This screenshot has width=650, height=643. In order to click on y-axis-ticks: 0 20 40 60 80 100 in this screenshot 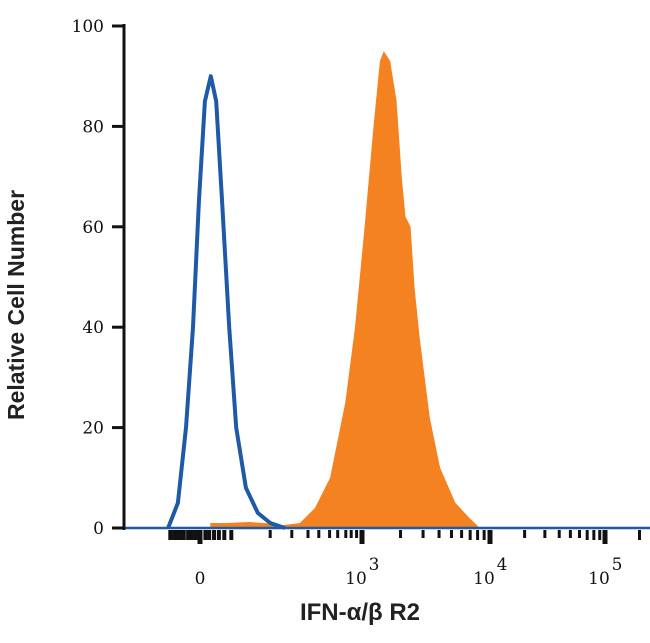, I will do `click(98, 278)`.